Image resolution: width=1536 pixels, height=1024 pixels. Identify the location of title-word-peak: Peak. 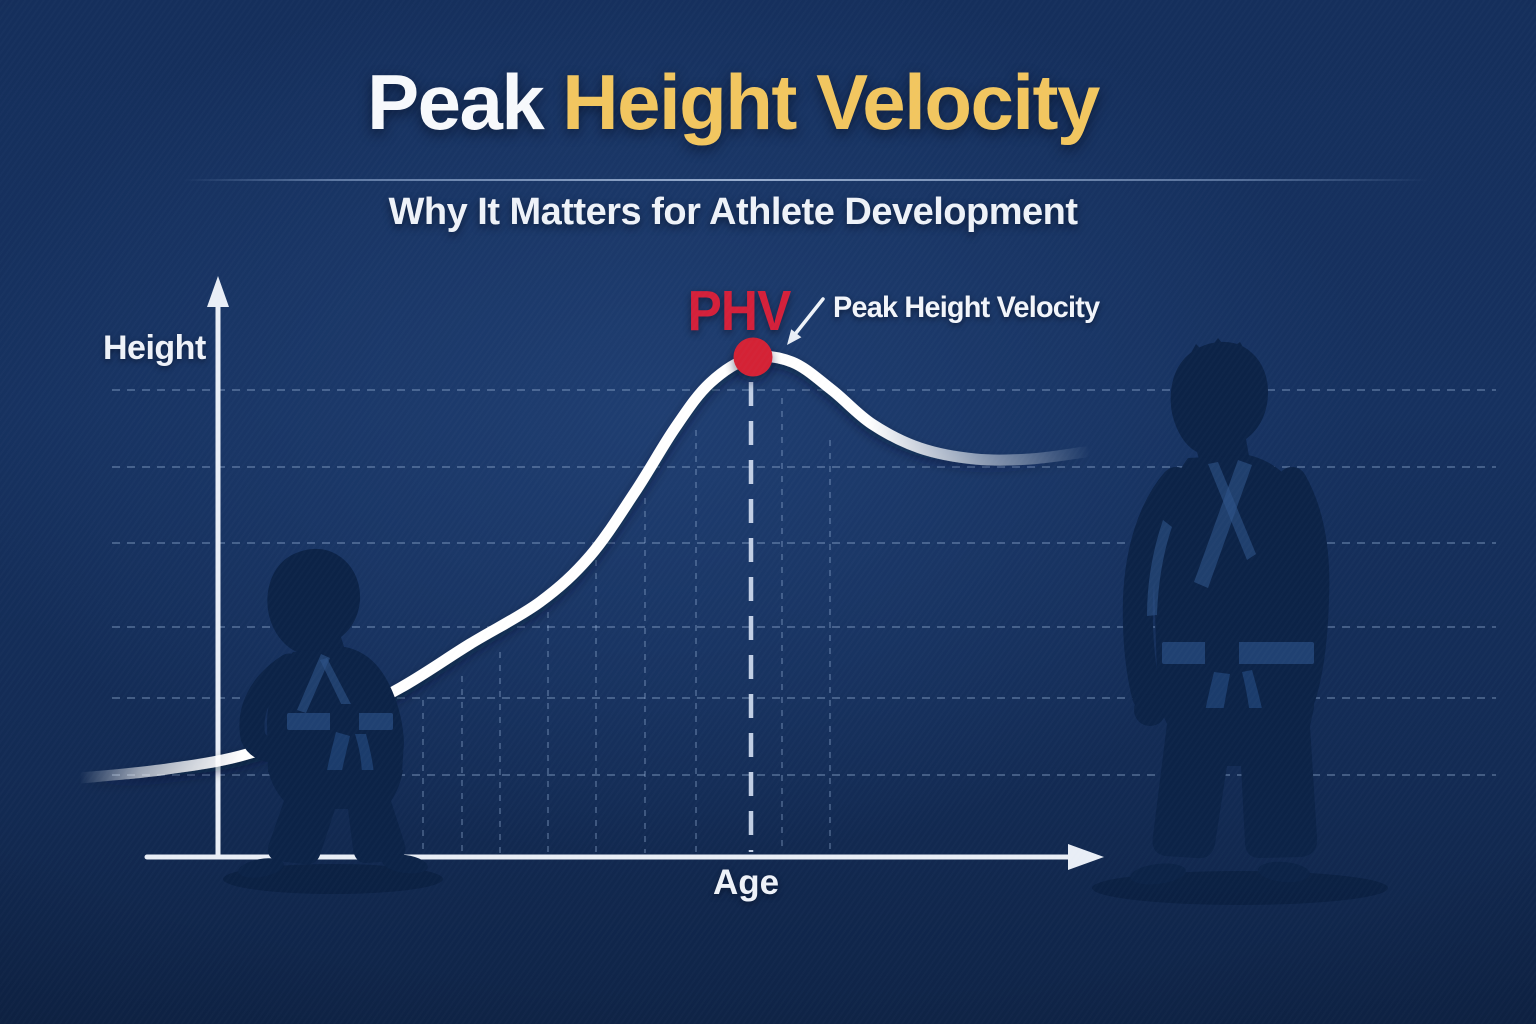
(456, 102).